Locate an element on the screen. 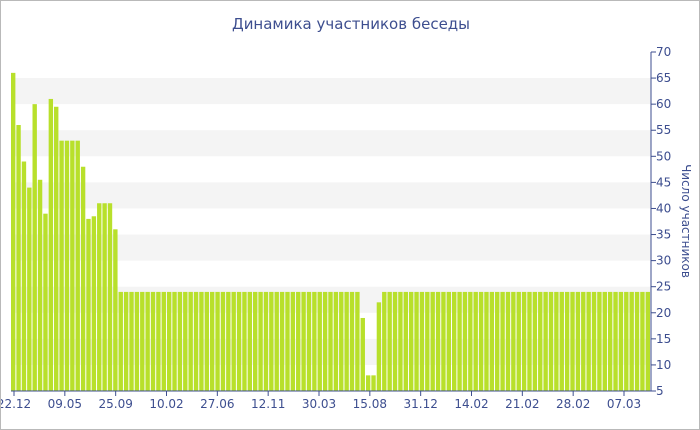 The height and width of the screenshot is (430, 700). x-tick-label: 27.06 is located at coordinates (217, 404).